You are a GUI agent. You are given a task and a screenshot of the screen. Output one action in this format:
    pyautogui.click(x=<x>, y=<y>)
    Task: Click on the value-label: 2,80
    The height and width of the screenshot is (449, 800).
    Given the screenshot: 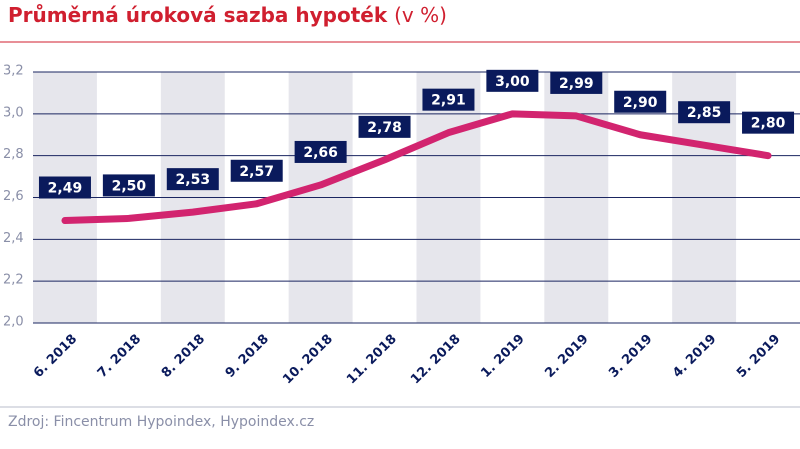 What is the action you would take?
    pyautogui.click(x=768, y=124)
    